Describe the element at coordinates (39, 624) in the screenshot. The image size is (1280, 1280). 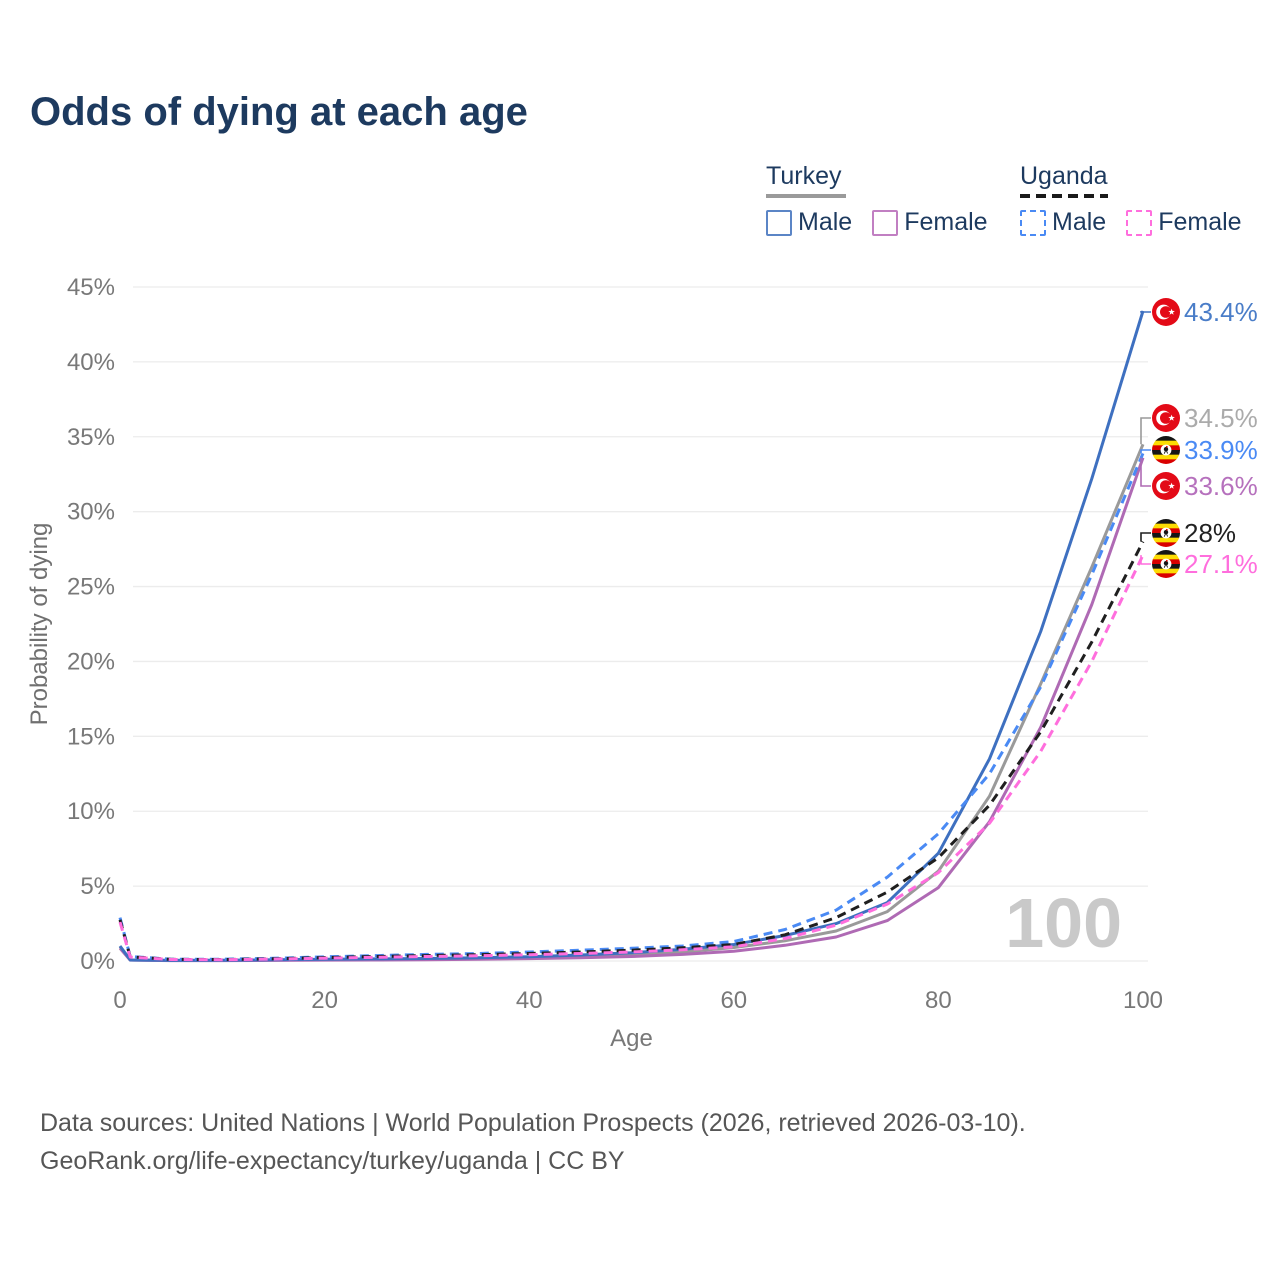
I see `y-axis-label: Probability of dying` at that location.